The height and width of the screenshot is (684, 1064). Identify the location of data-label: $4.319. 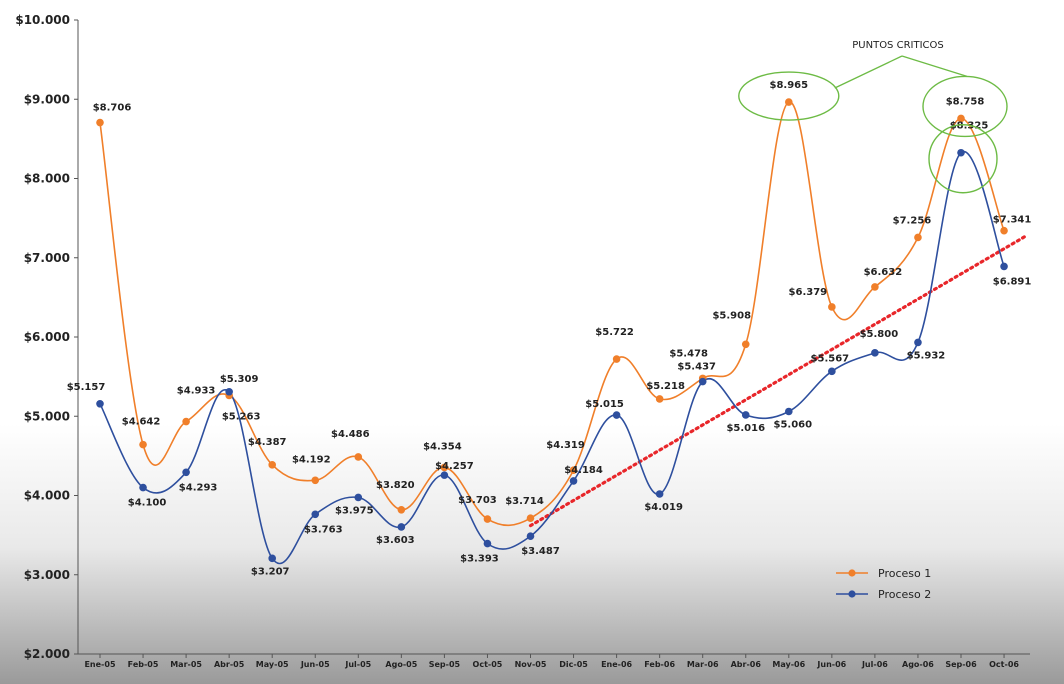
(565, 445).